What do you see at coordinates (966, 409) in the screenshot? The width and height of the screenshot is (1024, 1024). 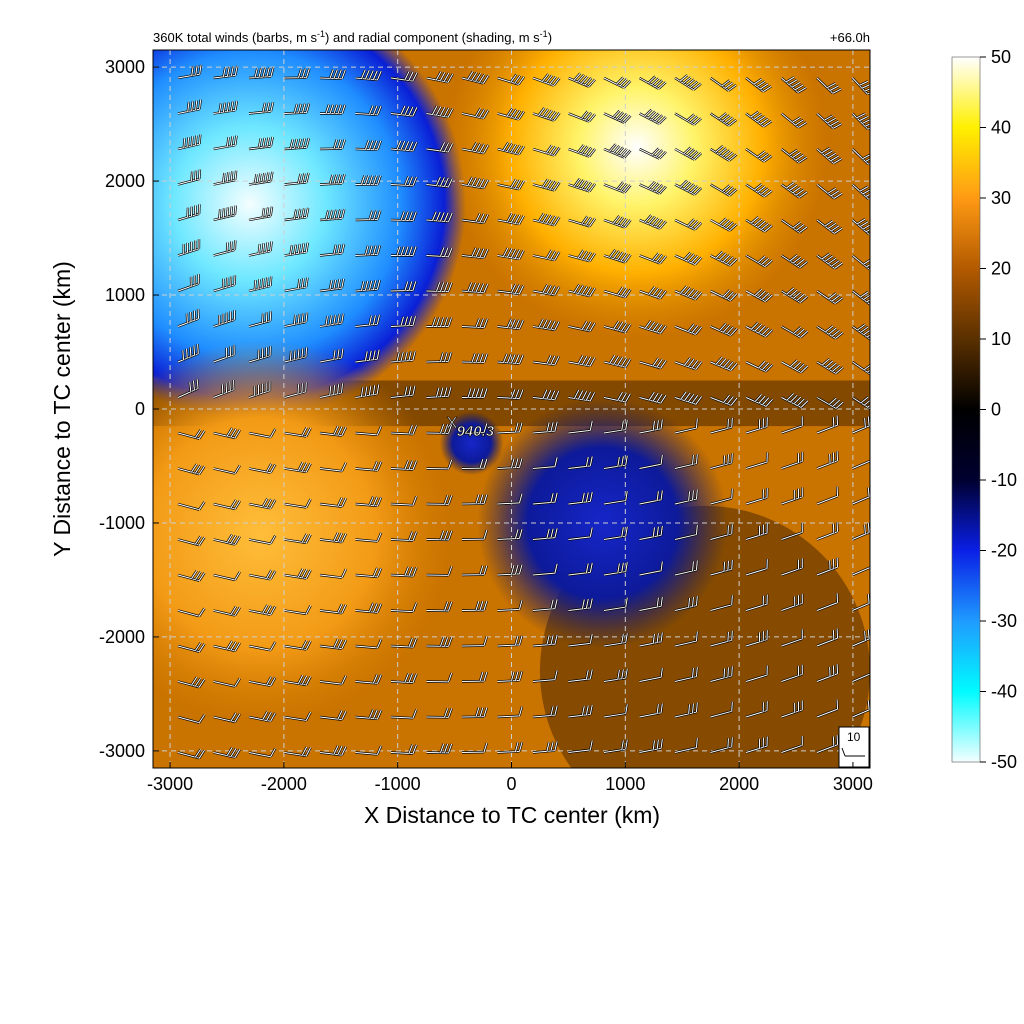 I see `colorbar` at bounding box center [966, 409].